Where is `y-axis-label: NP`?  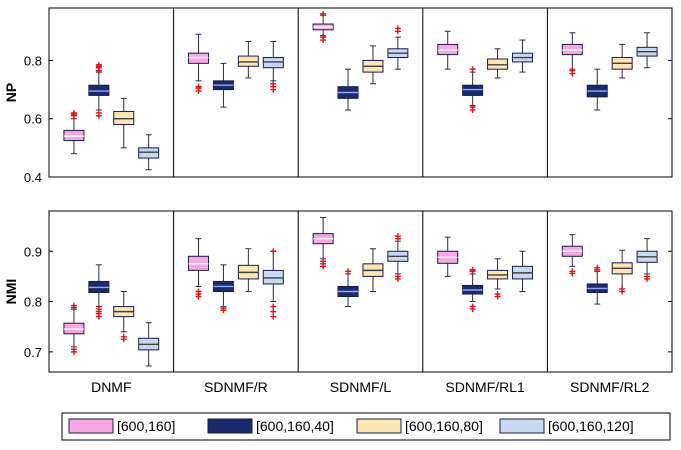 y-axis-label: NP is located at coordinates (11, 92).